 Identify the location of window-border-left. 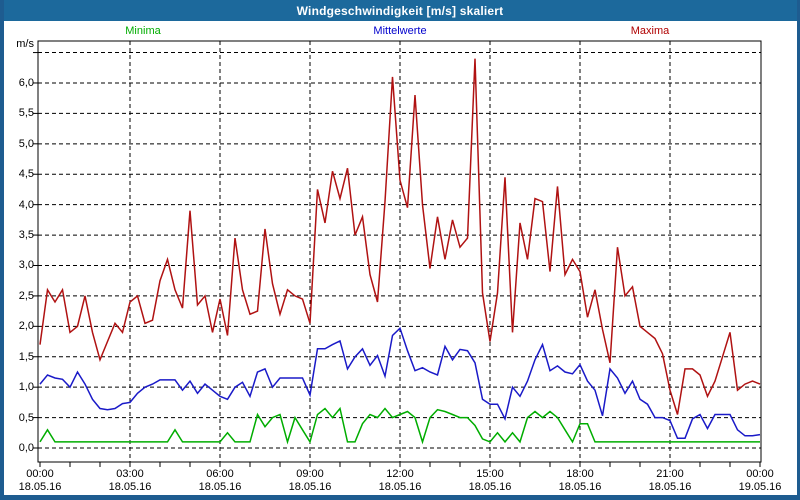
(2, 250).